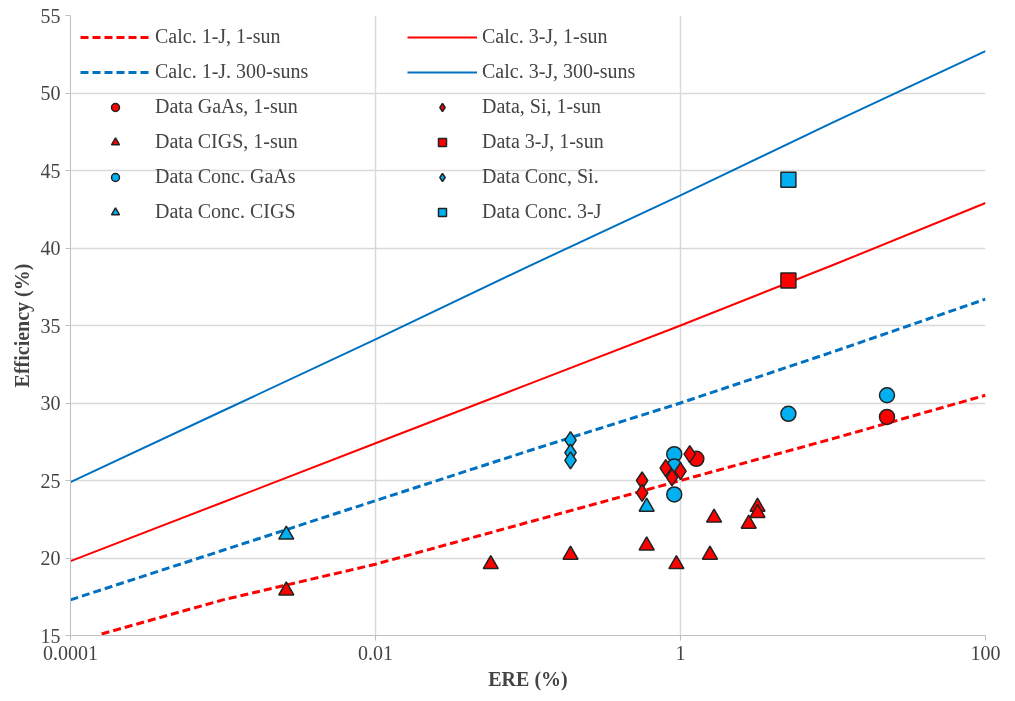 The image size is (1015, 701). Describe the element at coordinates (227, 141) in the screenshot. I see `legend-label: Data CIGS, 1-sun` at that location.